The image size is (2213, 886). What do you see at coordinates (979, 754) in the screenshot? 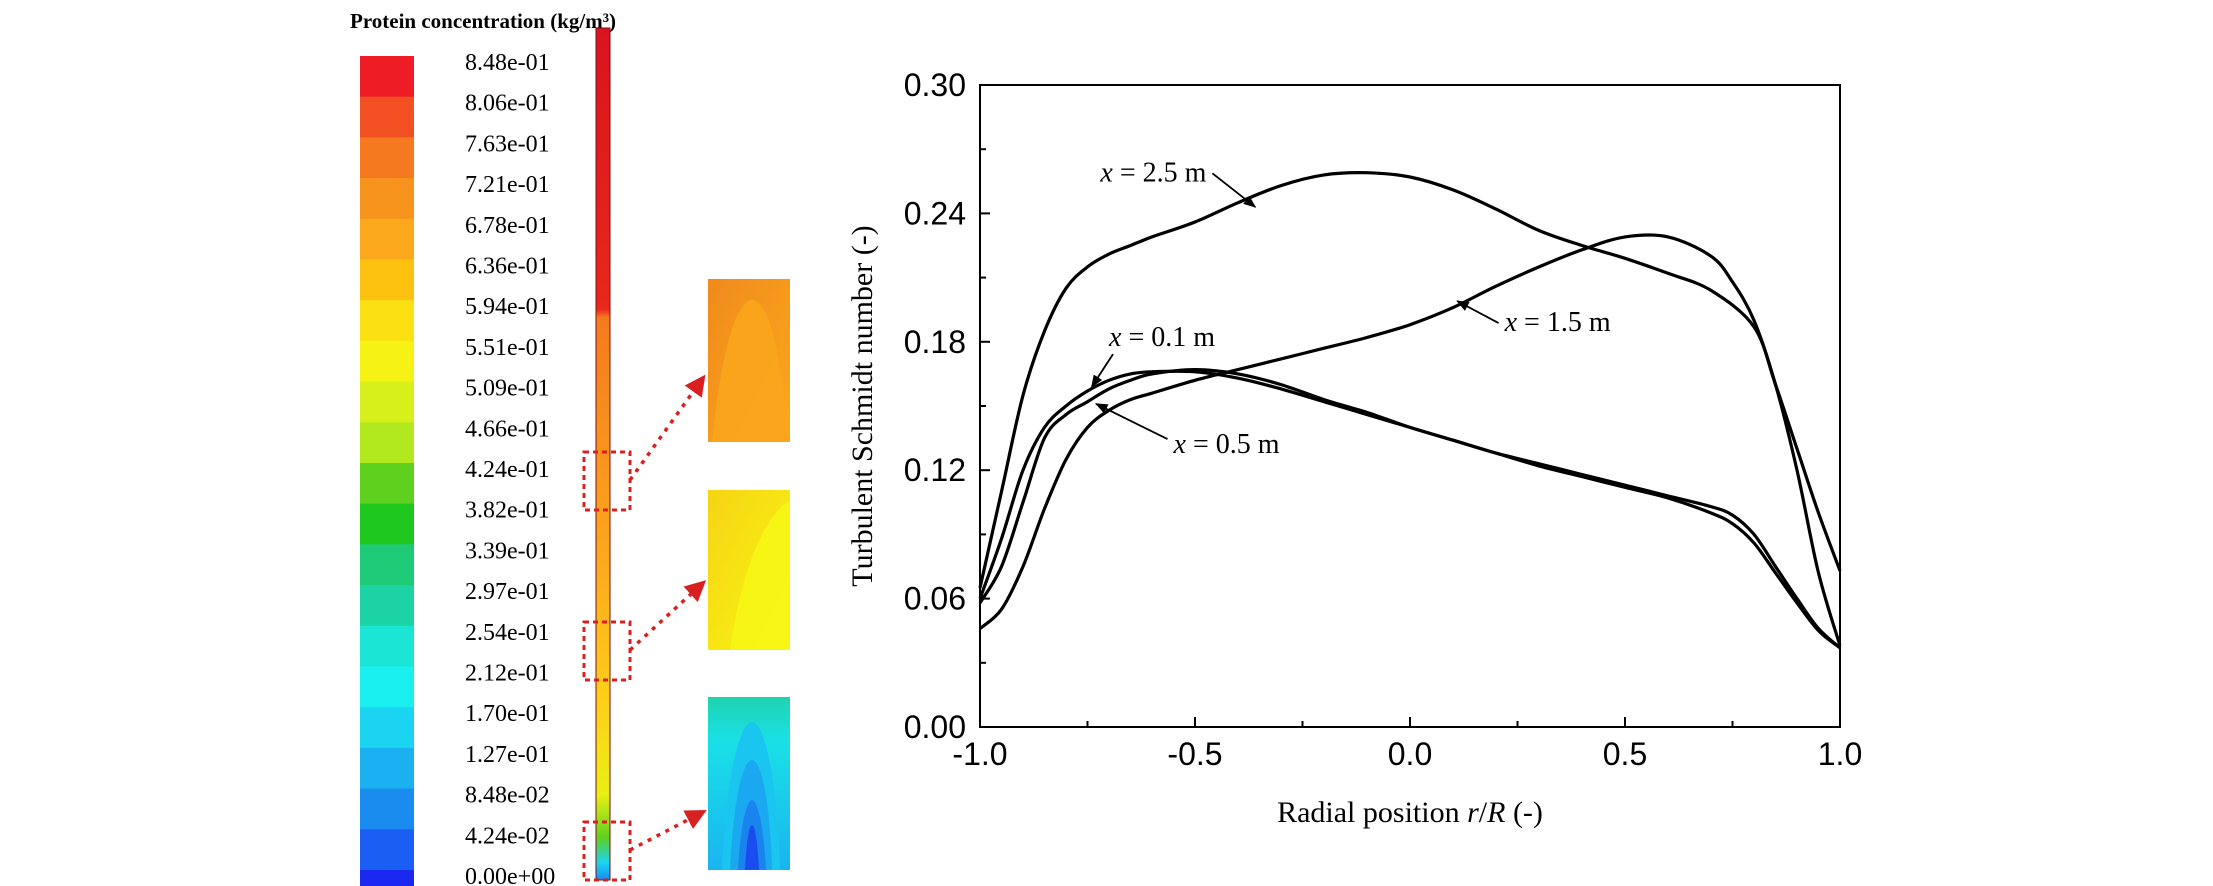
I see `x-tick-label: -1.0` at bounding box center [979, 754].